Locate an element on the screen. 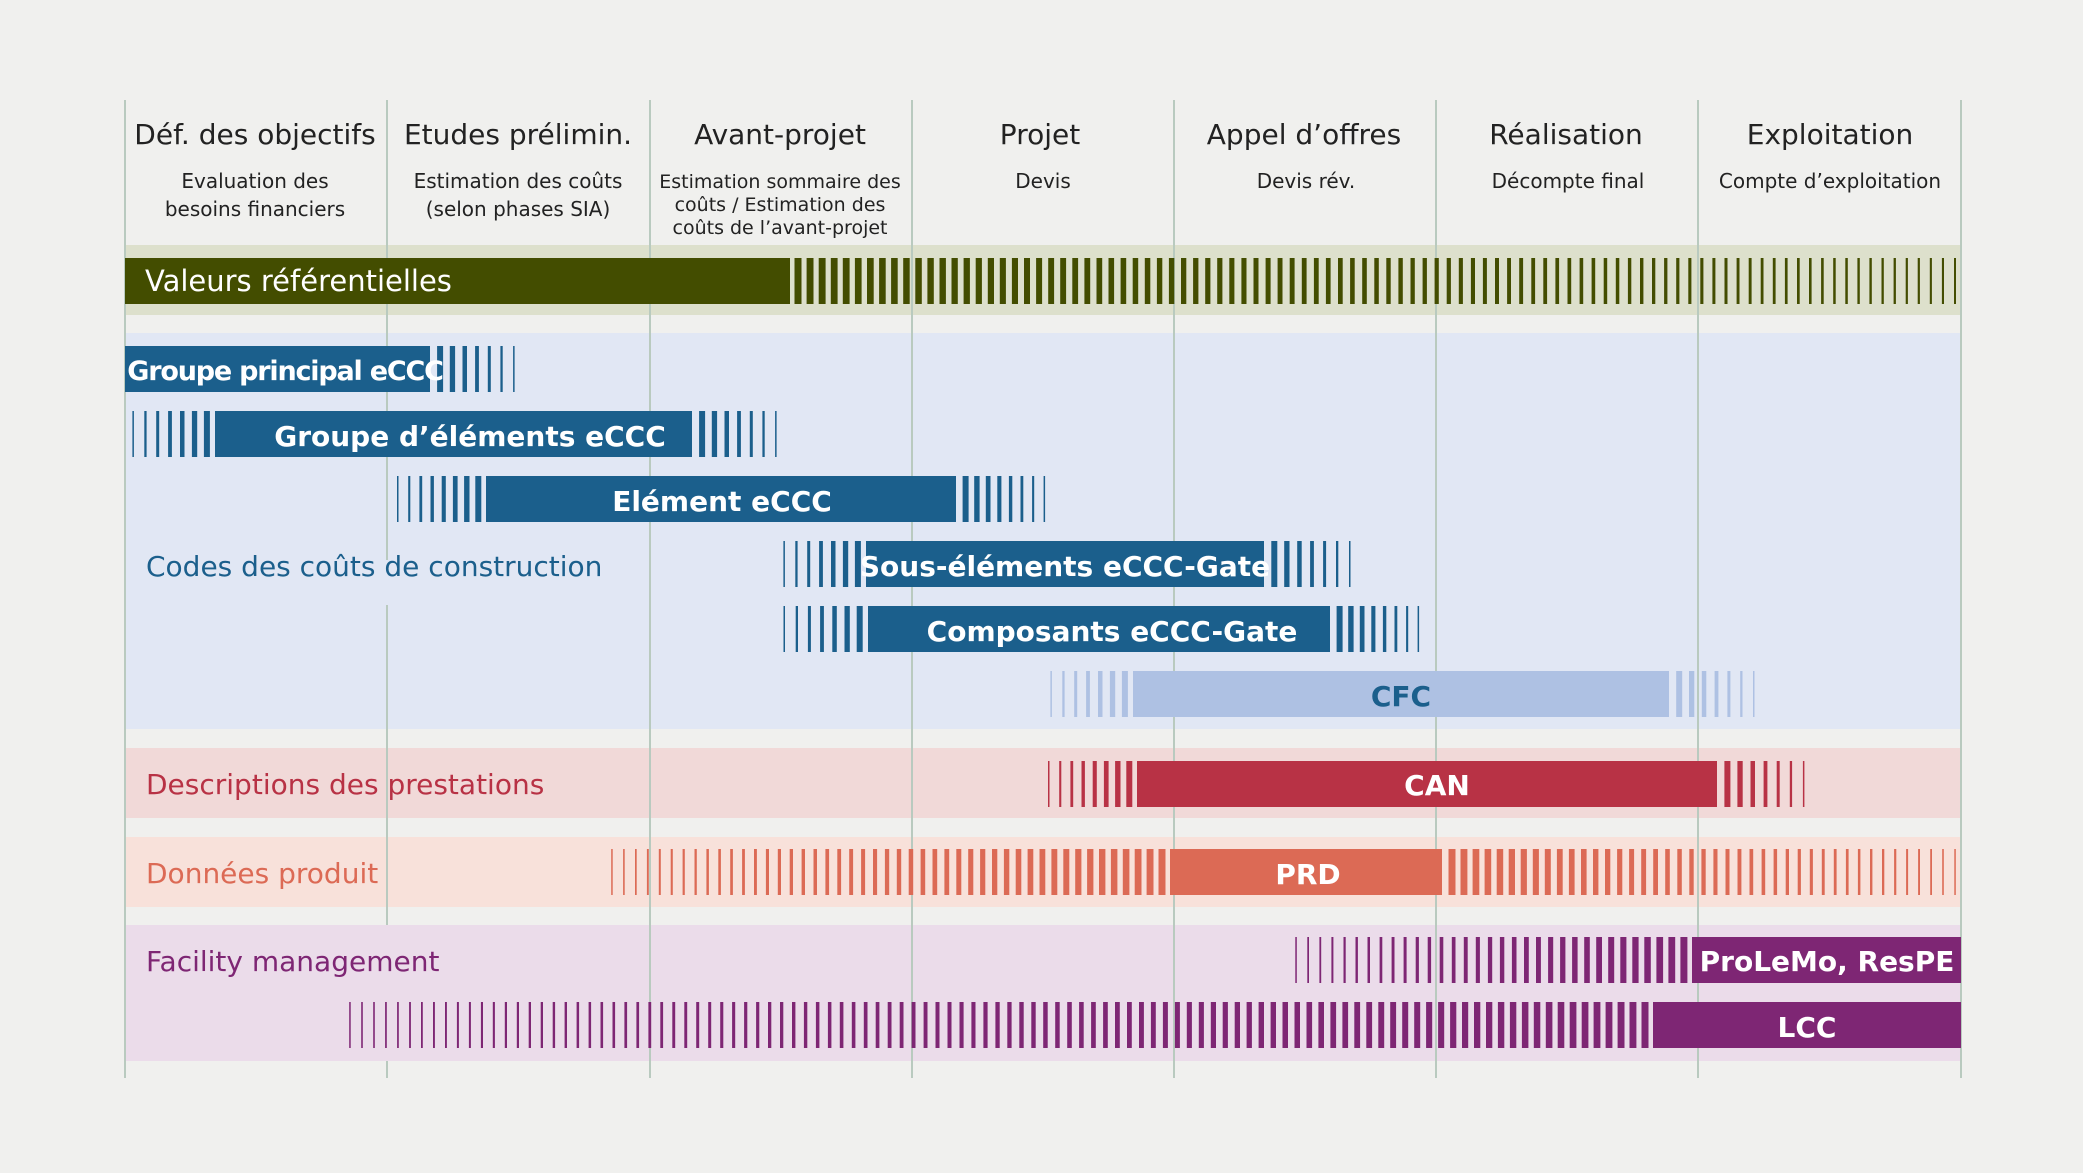  prd-bar is located at coordinates (1306, 872).